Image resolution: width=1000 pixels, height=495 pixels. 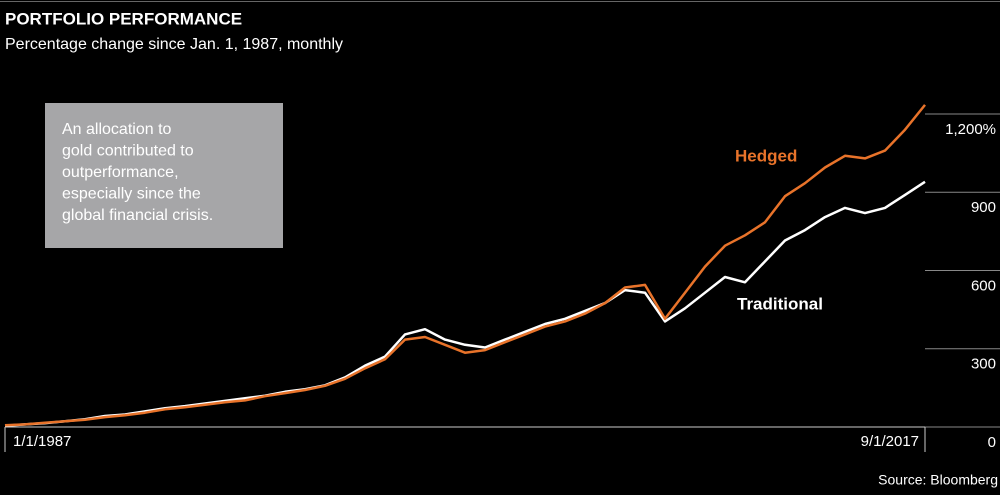 What do you see at coordinates (120, 172) in the screenshot?
I see `annotation-text: outperformance,` at bounding box center [120, 172].